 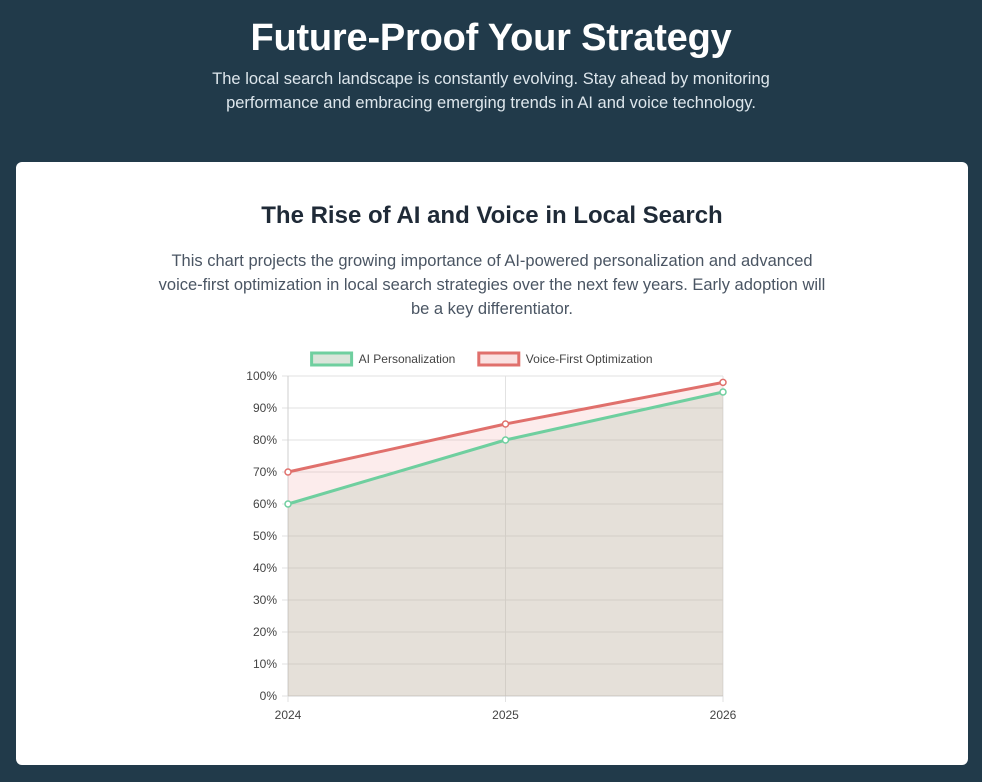 I want to click on x-tick-label: 2026, so click(x=723, y=715).